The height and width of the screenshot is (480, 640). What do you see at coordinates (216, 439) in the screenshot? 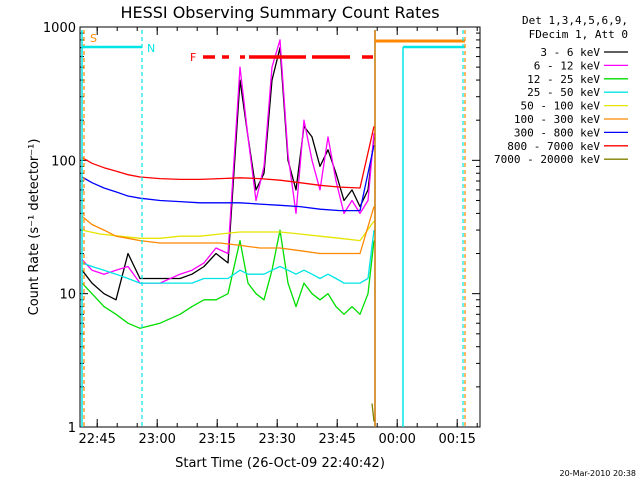
I see `x-tick-label: 23:15` at bounding box center [216, 439].